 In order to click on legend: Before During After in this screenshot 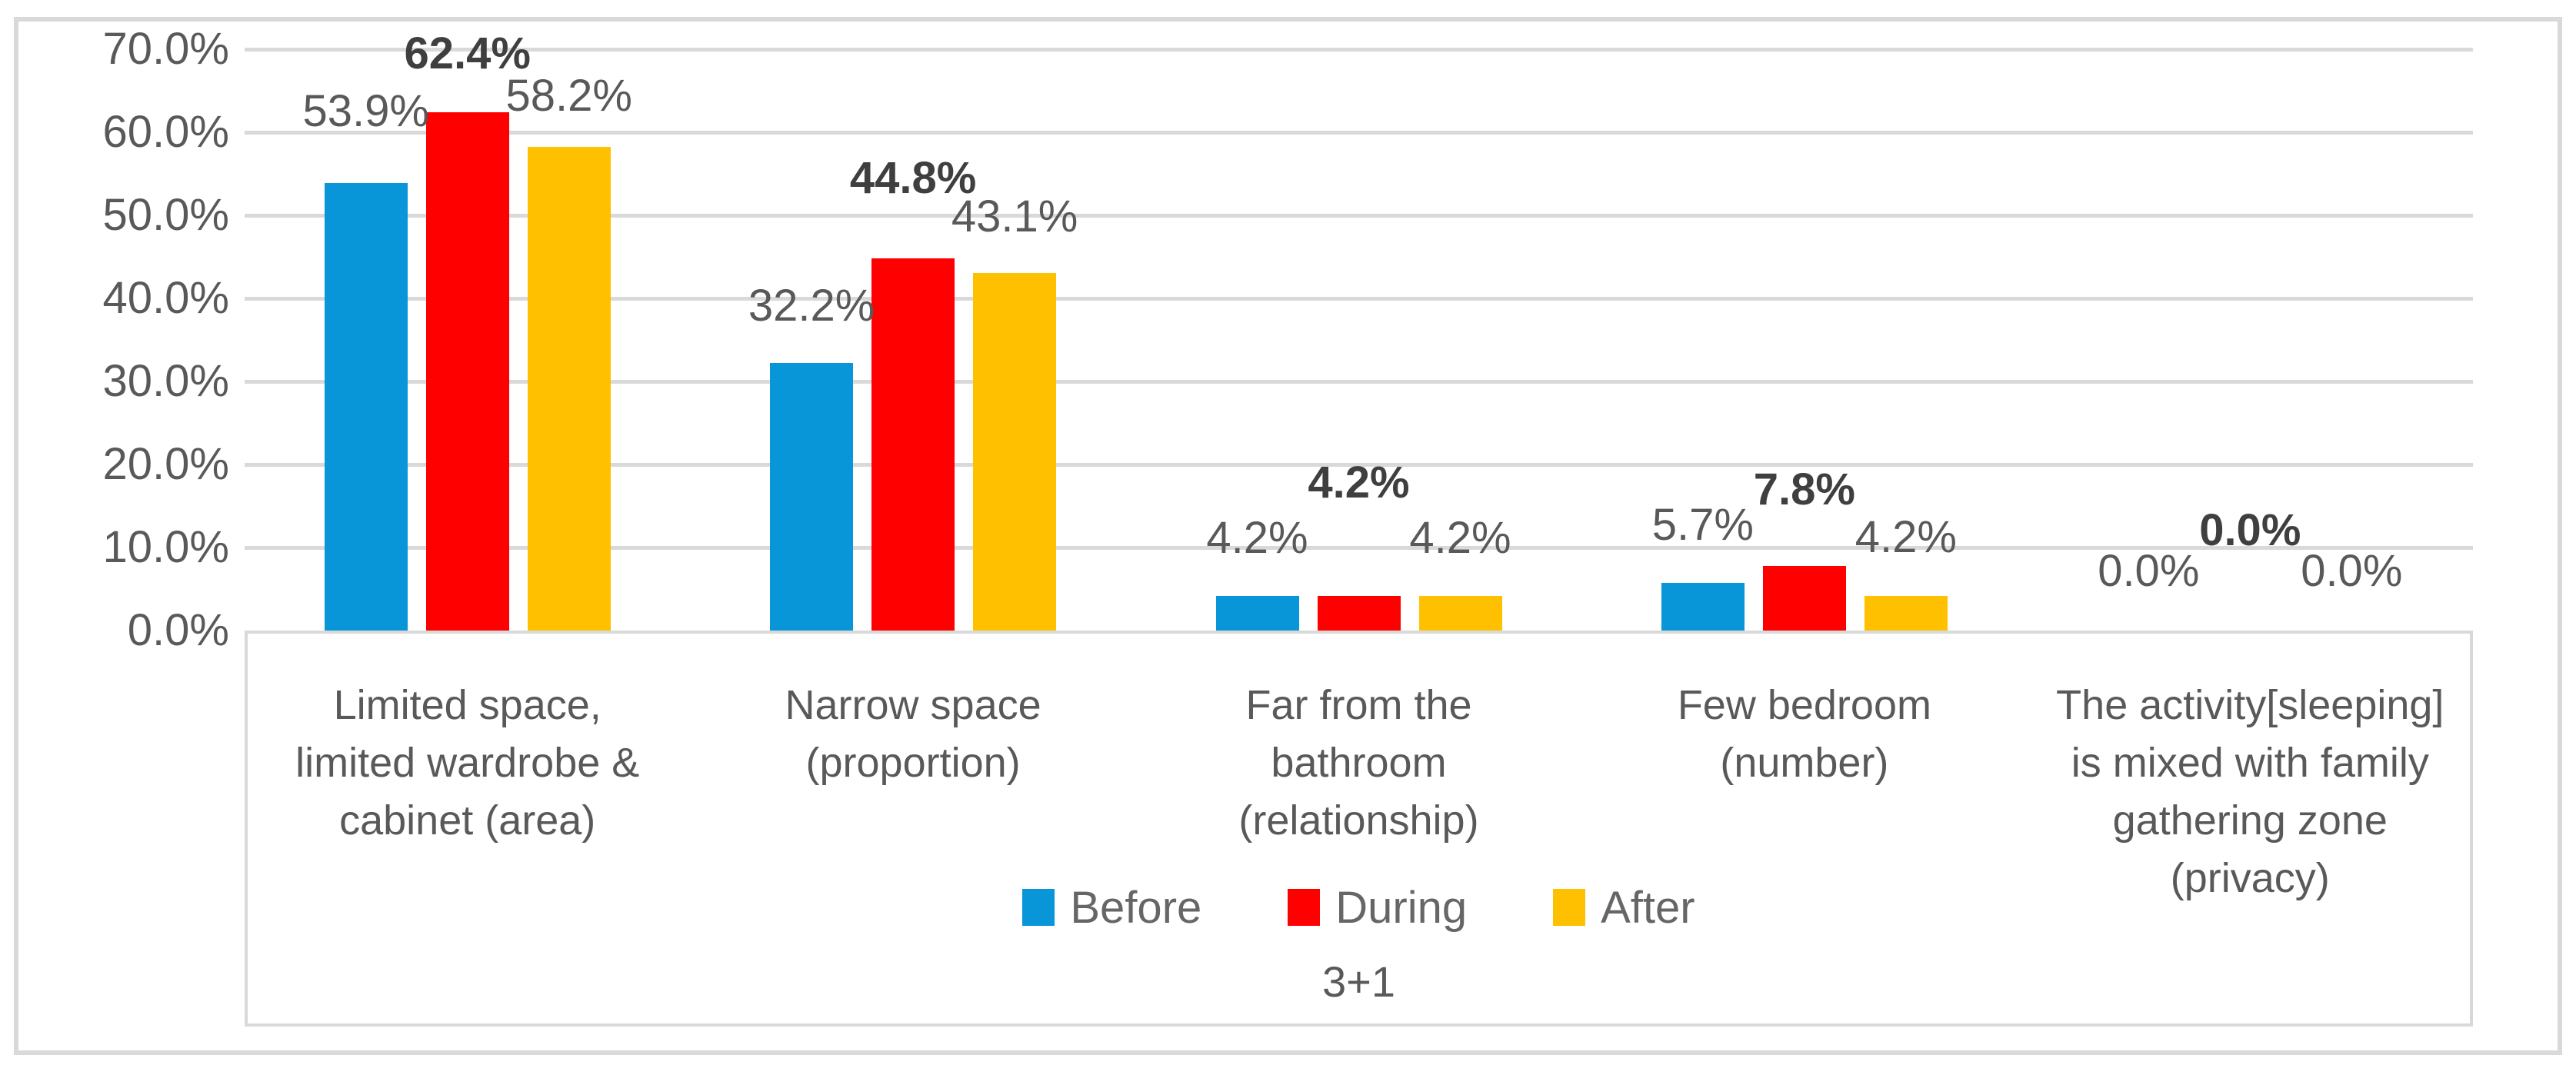, I will do `click(1359, 907)`.